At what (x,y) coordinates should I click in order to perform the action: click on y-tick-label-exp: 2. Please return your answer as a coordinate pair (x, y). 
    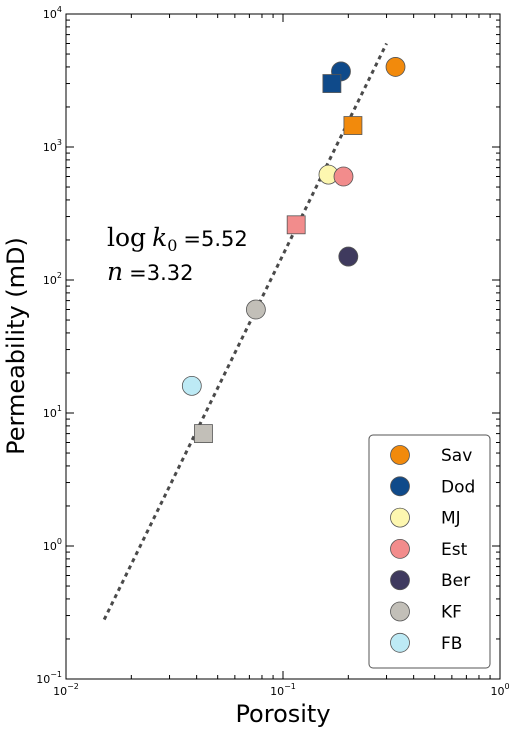
    Looking at the image, I should click on (59, 275).